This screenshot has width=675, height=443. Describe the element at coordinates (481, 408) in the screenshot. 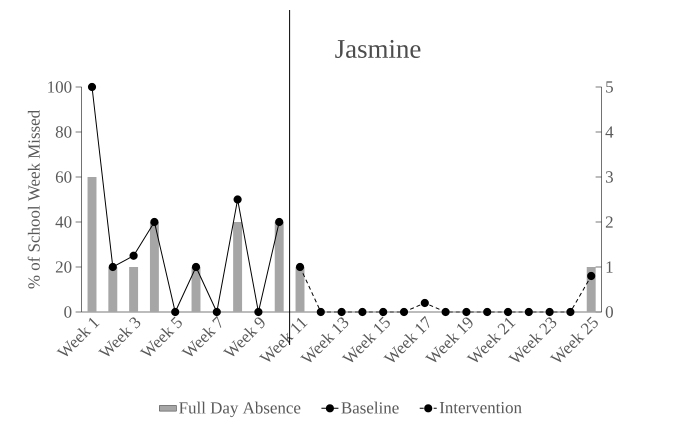

I see `legend-label: Intervention` at that location.